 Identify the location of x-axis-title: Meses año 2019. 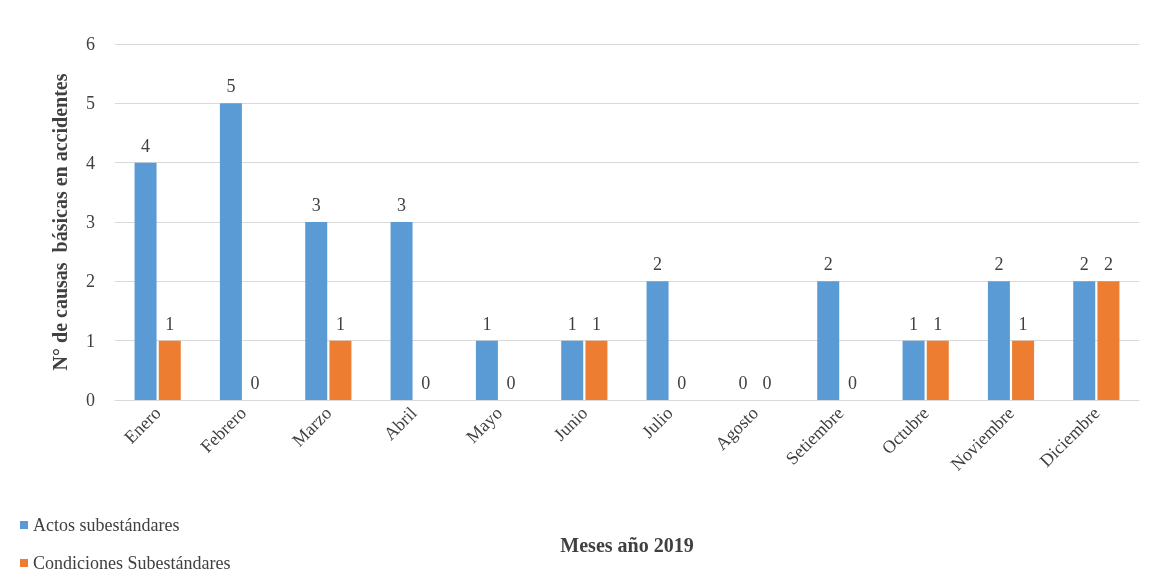
(627, 545).